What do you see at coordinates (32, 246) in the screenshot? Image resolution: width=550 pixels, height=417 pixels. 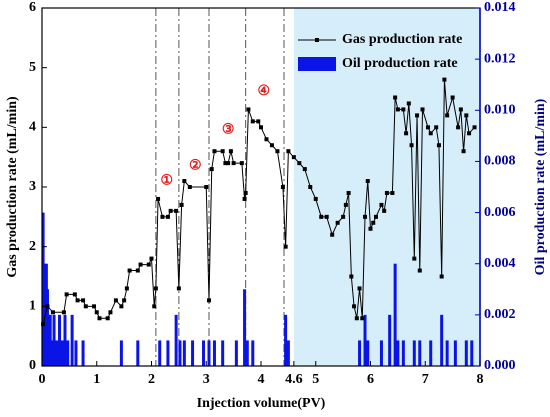 I see `y-tick-label: 2` at bounding box center [32, 246].